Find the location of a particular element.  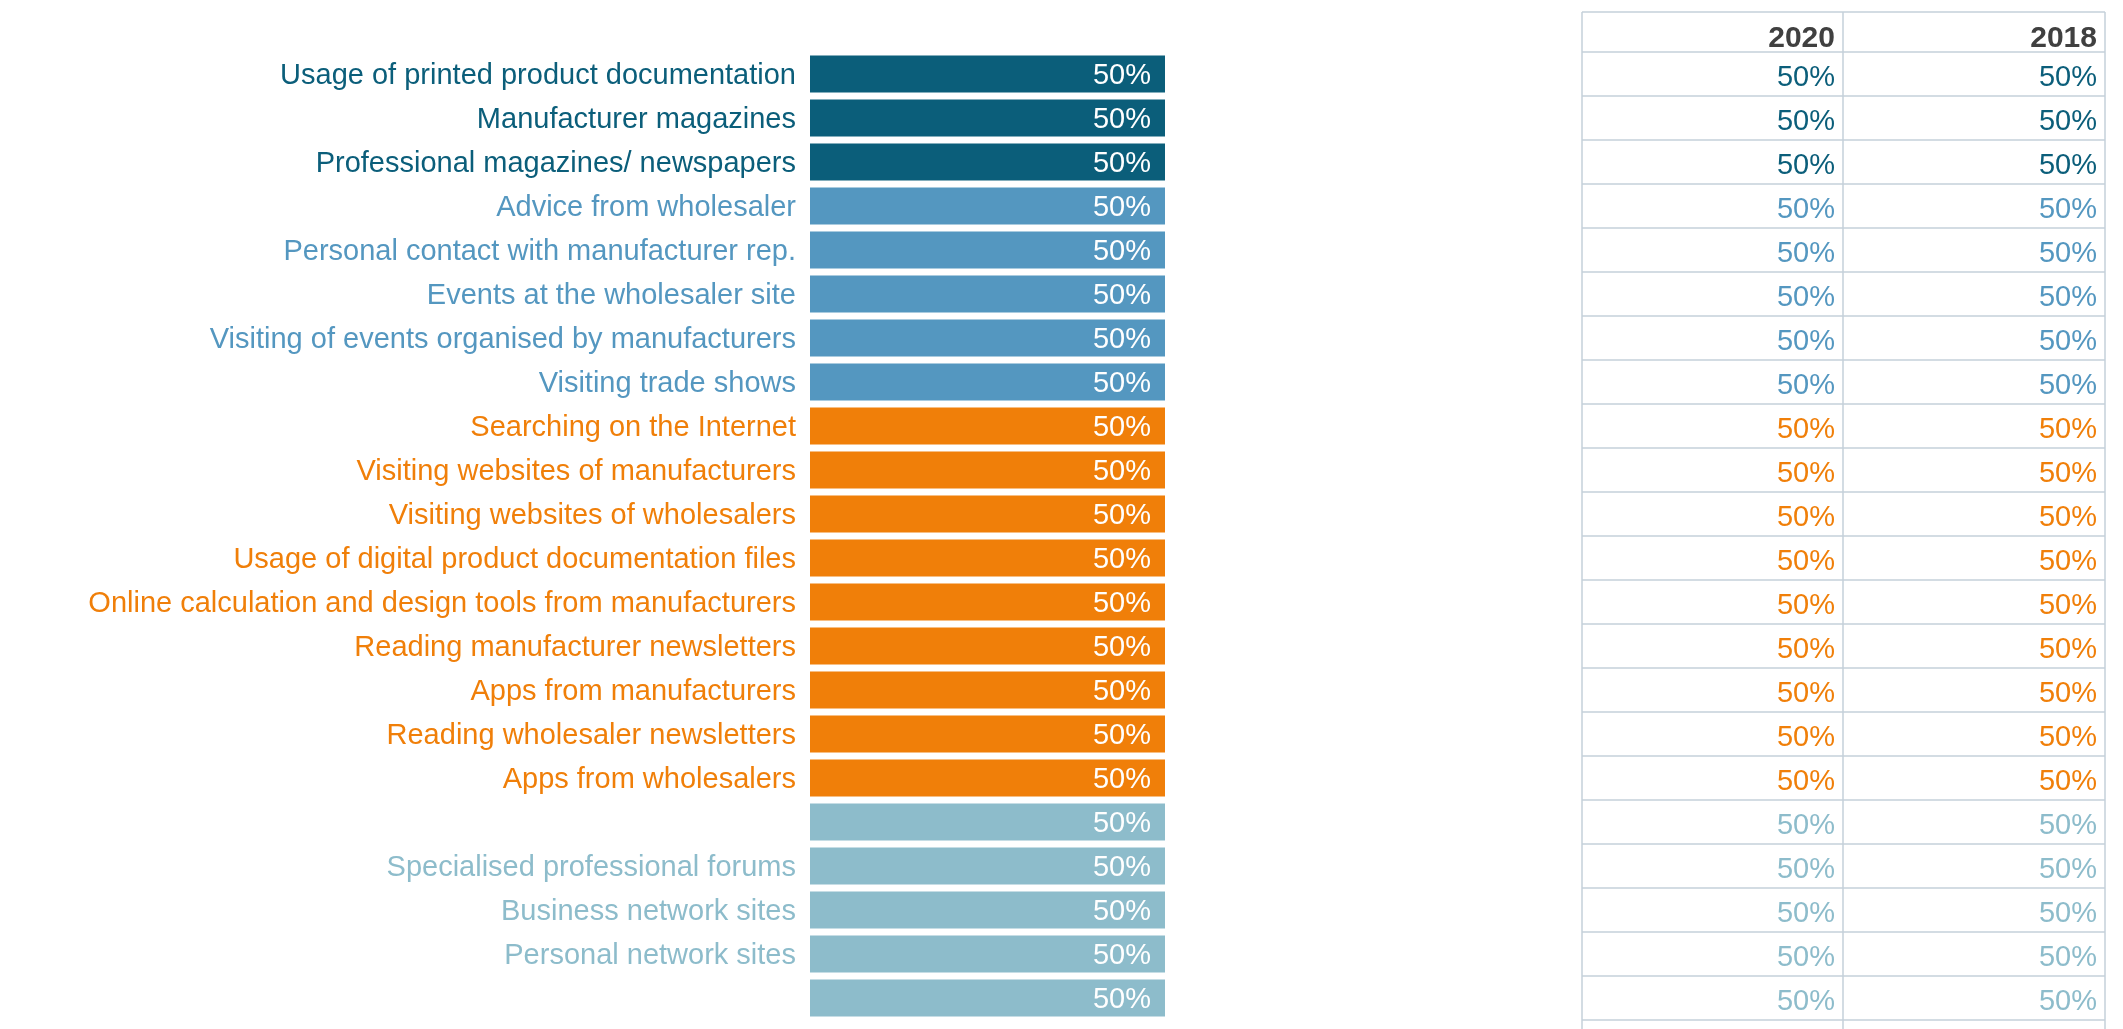

y-tick-label: Advice from wholesaler is located at coordinates (646, 206).